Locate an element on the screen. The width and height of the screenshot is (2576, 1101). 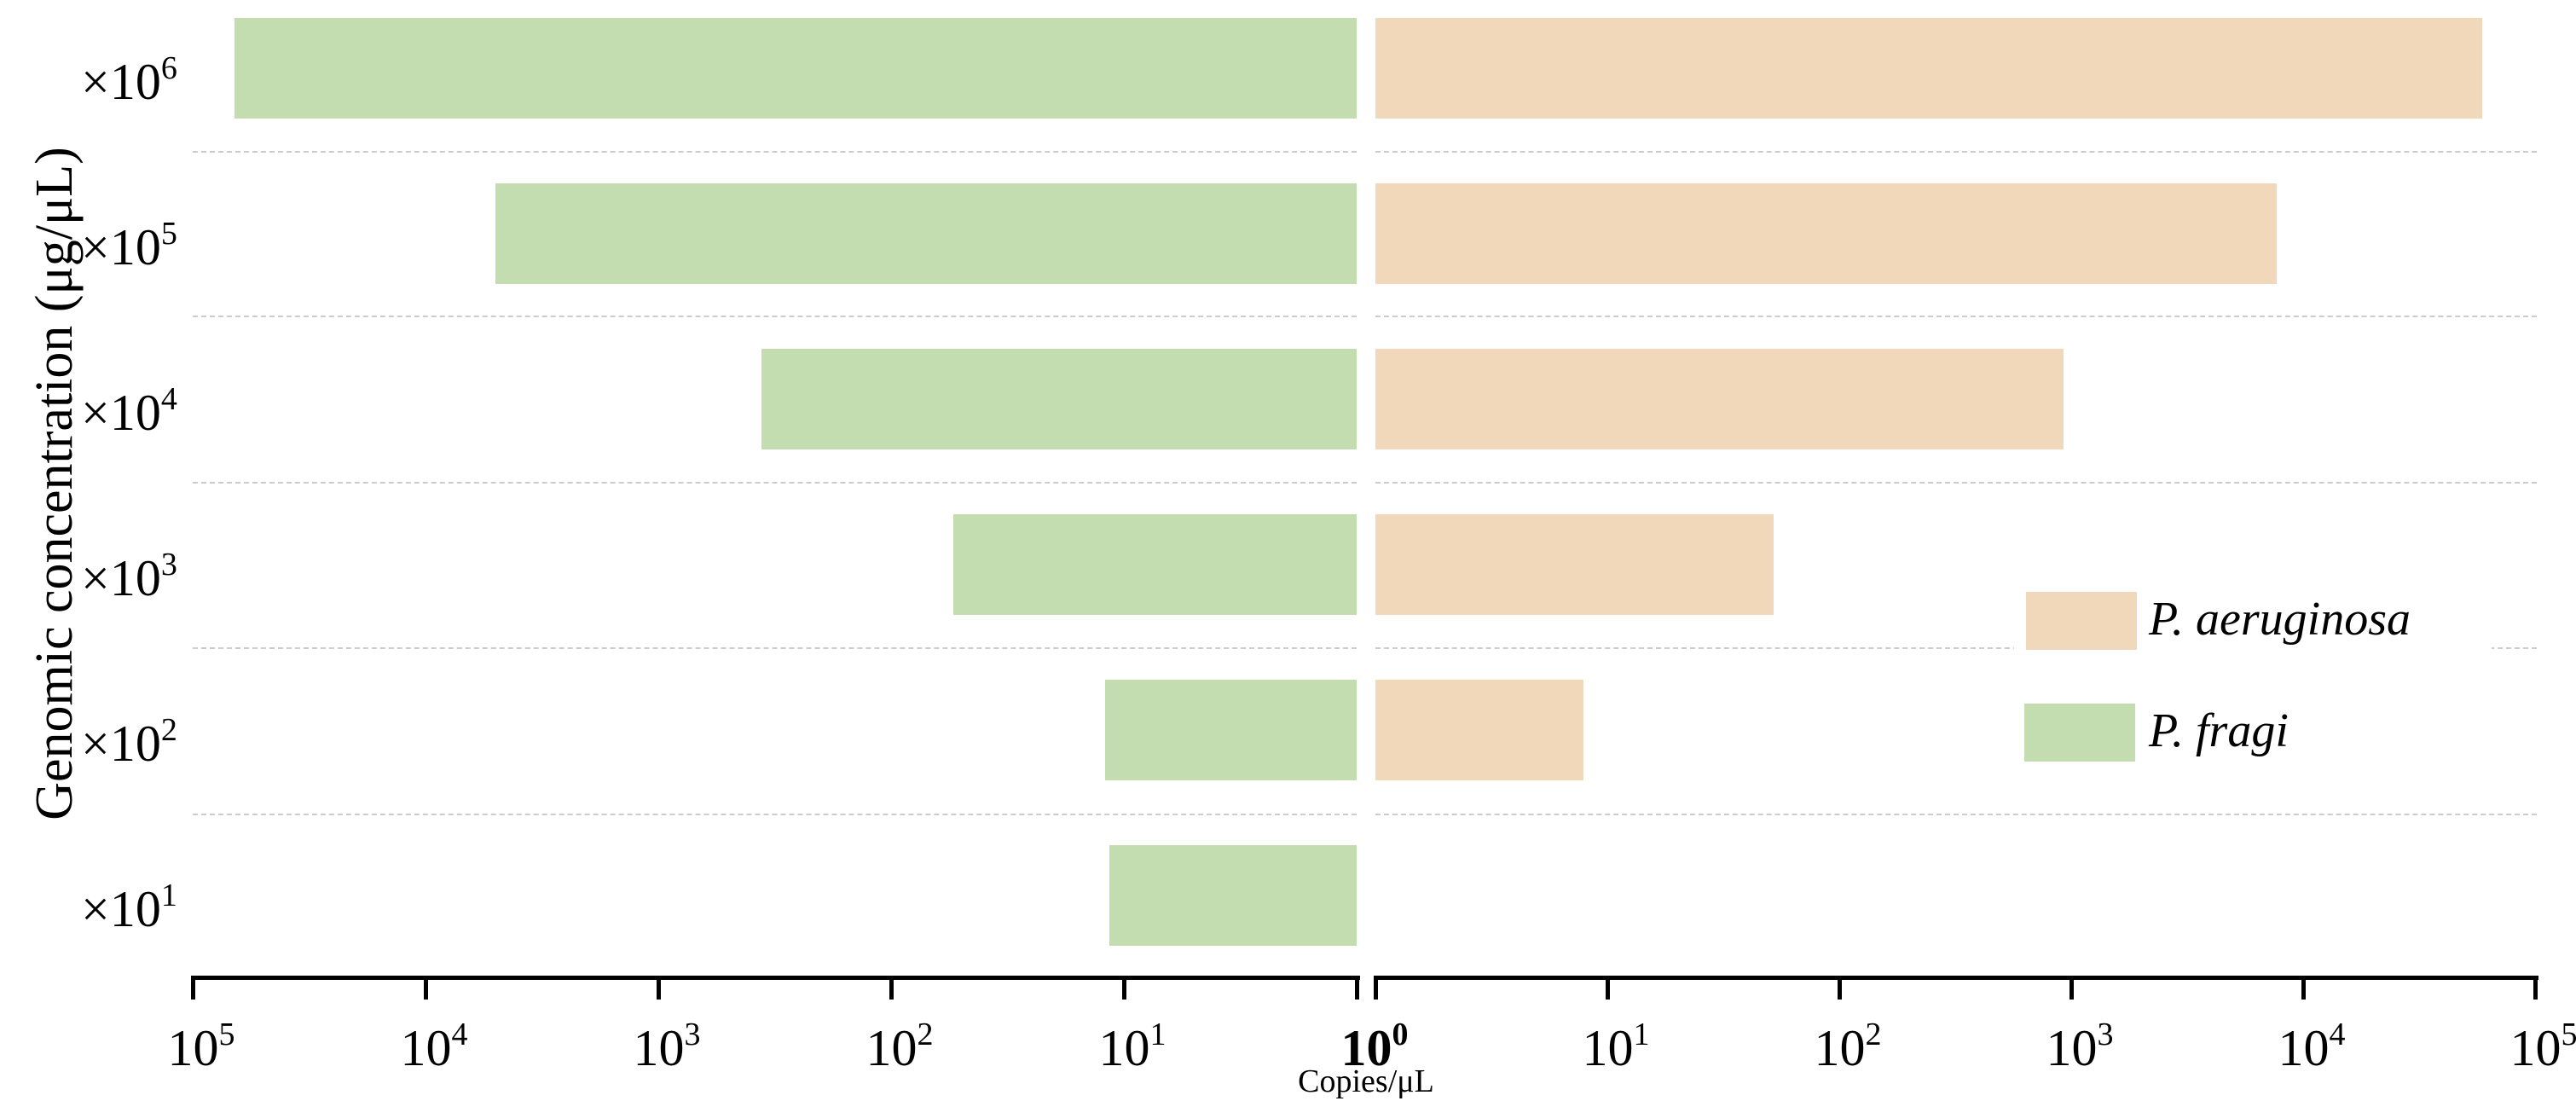
x-tick-label-right: 10⁵ is located at coordinates (2543, 1046).